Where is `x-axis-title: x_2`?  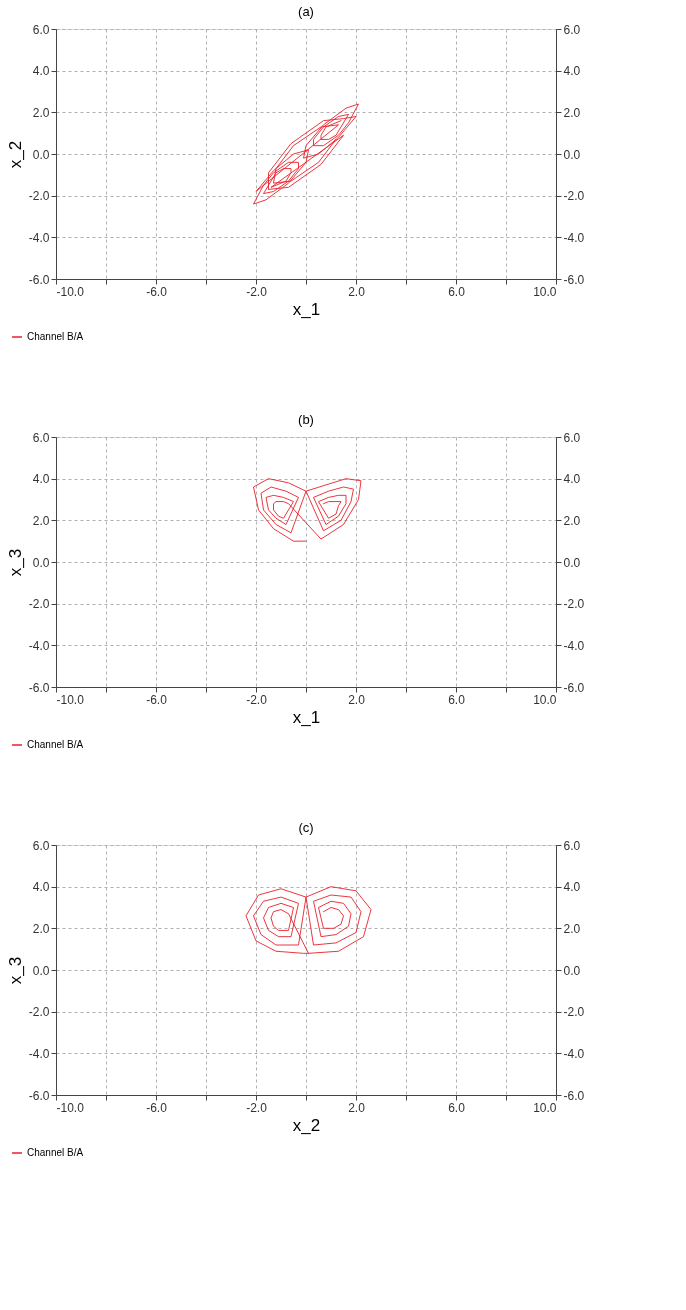 x-axis-title: x_2 is located at coordinates (306, 1125).